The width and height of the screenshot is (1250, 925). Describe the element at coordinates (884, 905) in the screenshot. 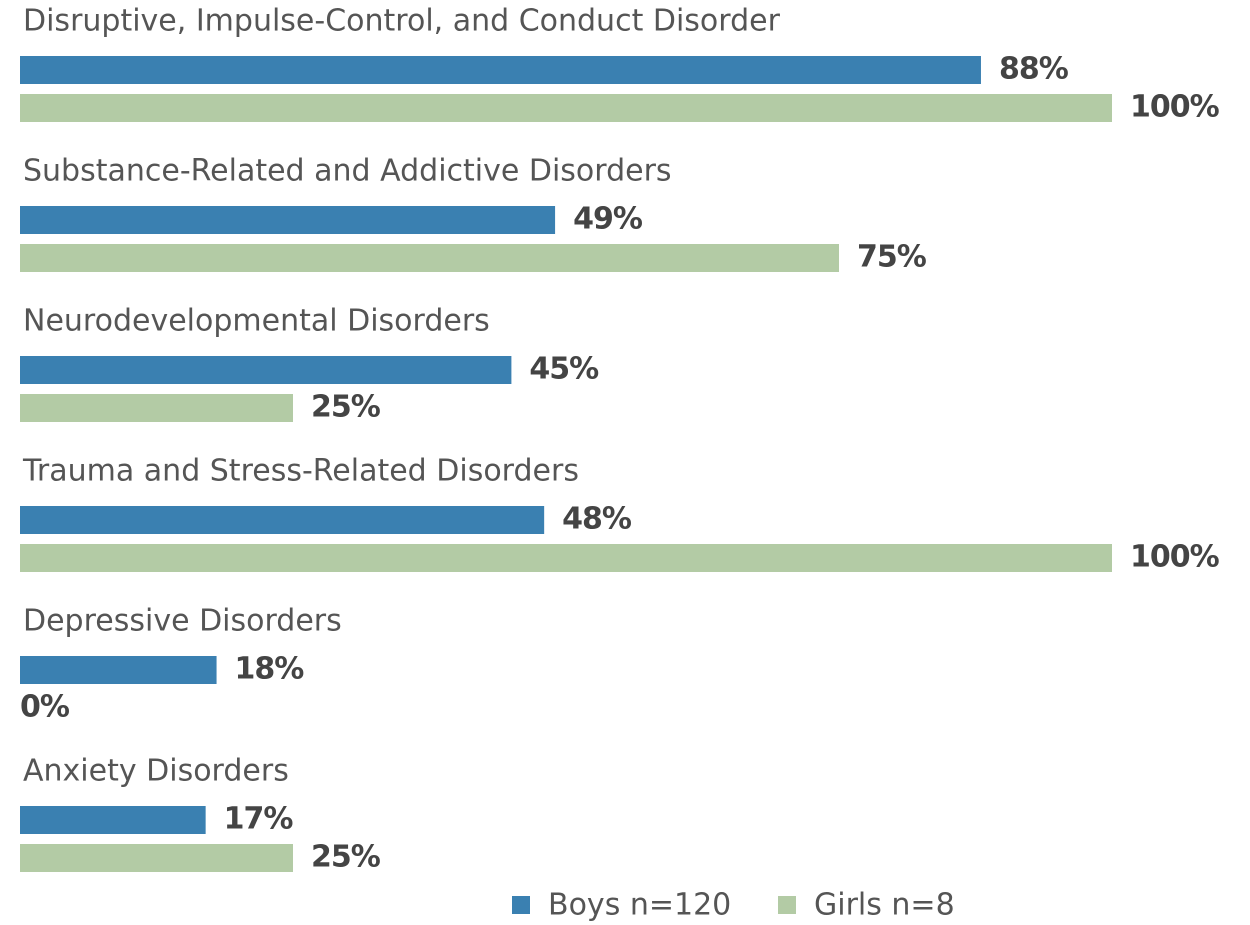

I see `legend-label: Girls n=8` at that location.